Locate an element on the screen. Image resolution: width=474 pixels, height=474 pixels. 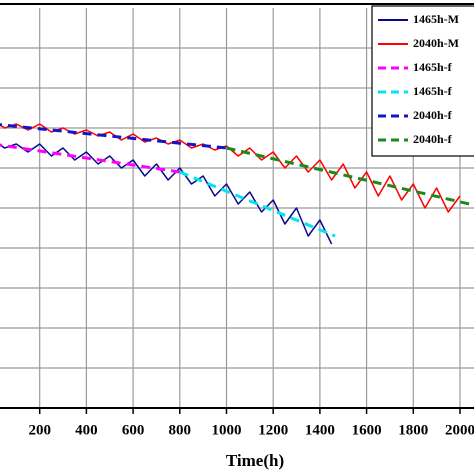
x-tick-label: 1600 is located at coordinates (367, 430).